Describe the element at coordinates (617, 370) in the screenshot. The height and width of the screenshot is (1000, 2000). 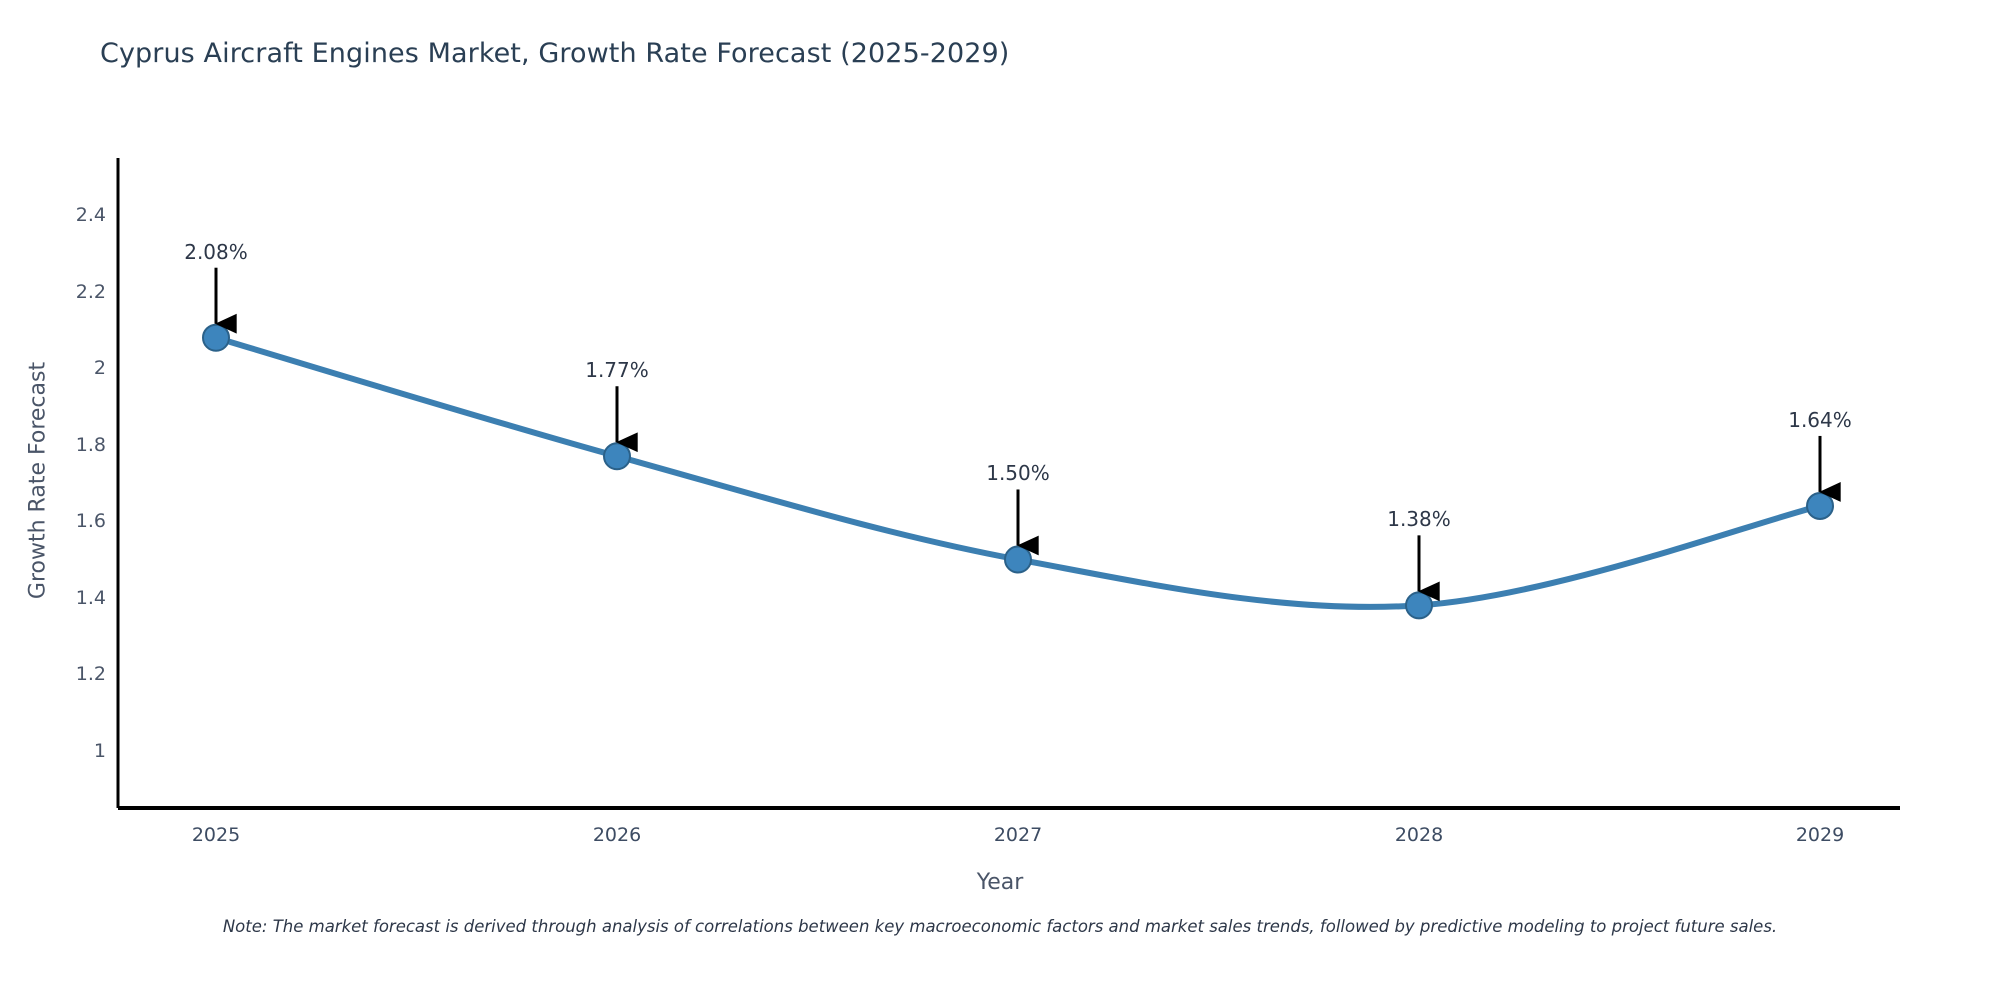
I see `point-value-label: 1.77%` at that location.